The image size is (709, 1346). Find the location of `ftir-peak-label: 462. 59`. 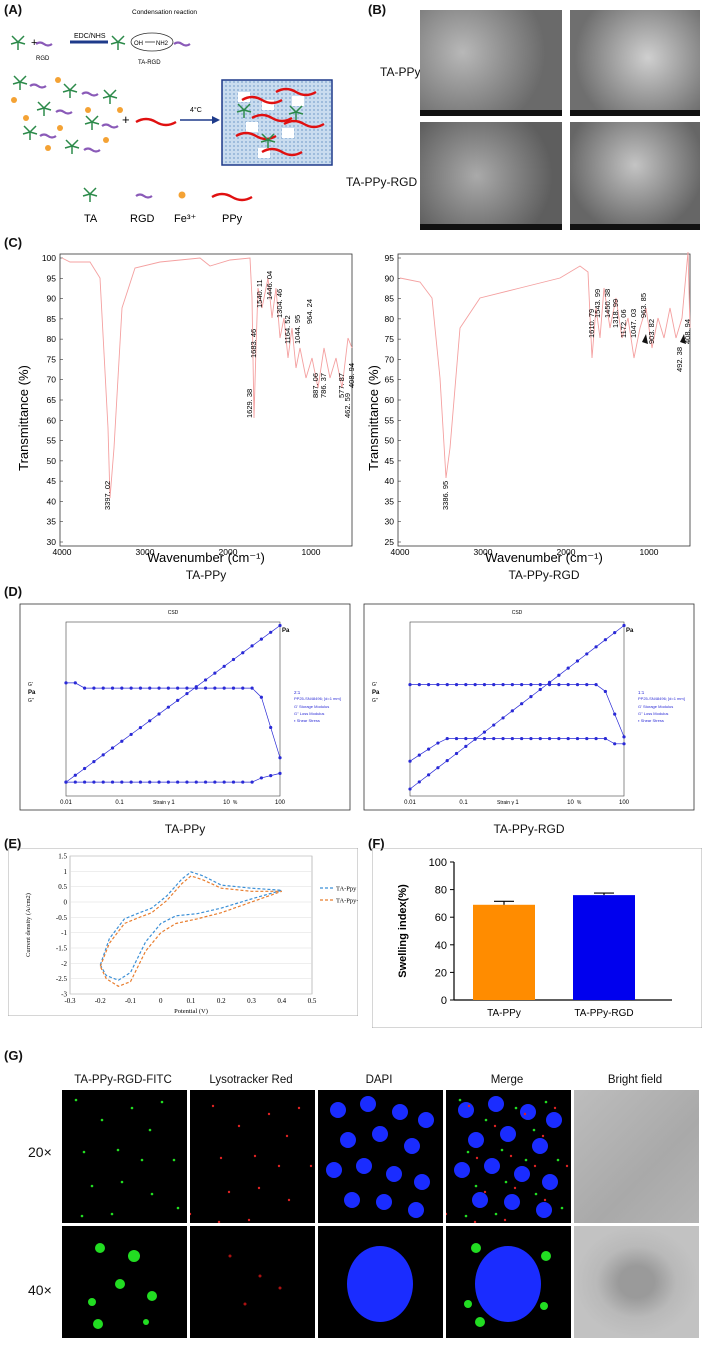

ftir-peak-label: 462. 59 is located at coordinates (347, 405).